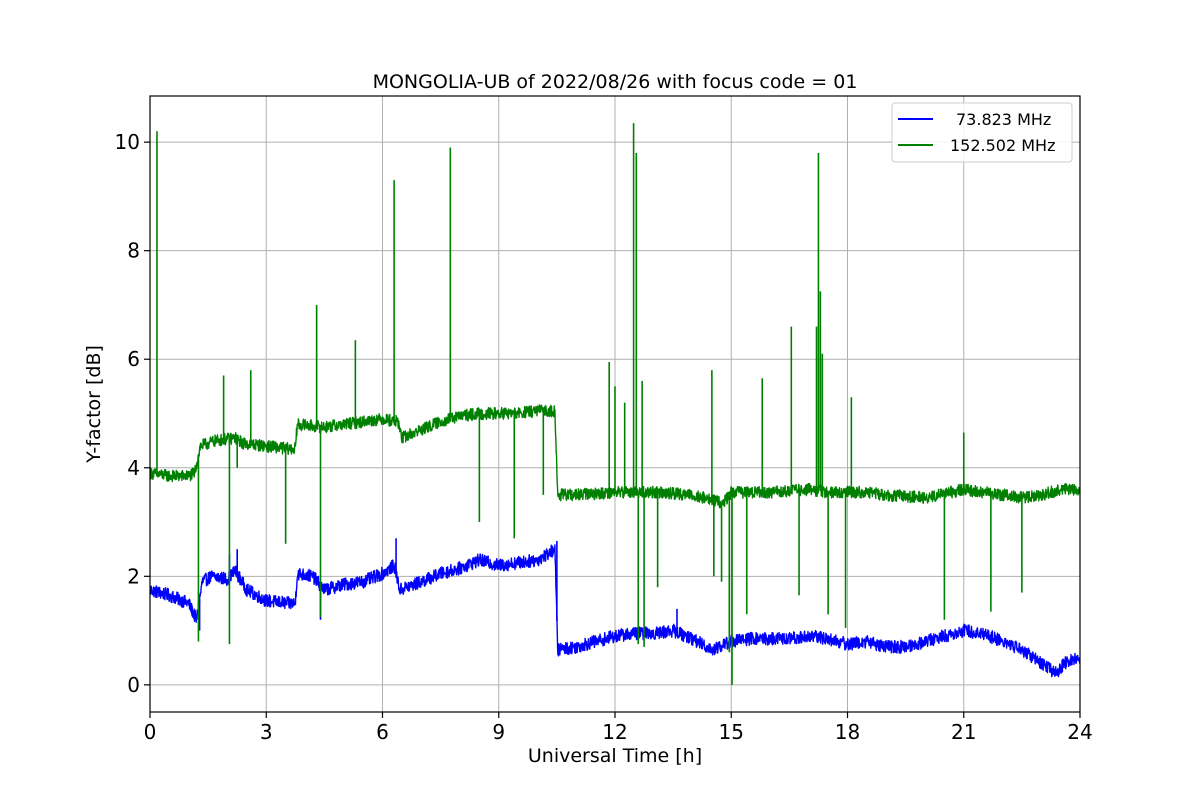 The image size is (1200, 800). What do you see at coordinates (498, 732) in the screenshot?
I see `x-tick-label: 9` at bounding box center [498, 732].